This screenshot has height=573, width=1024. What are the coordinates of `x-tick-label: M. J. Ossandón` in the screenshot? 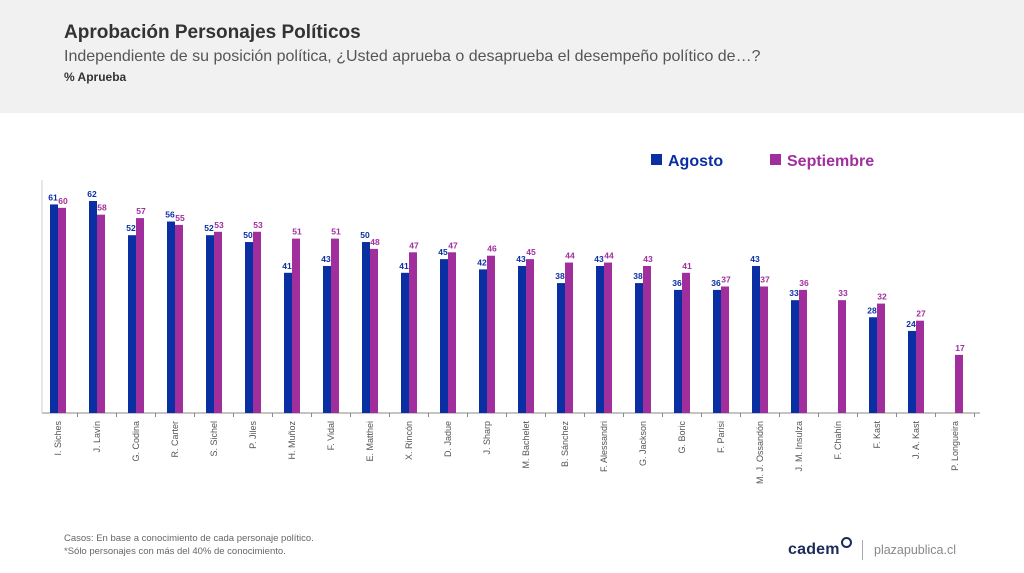 It's located at (760, 452).